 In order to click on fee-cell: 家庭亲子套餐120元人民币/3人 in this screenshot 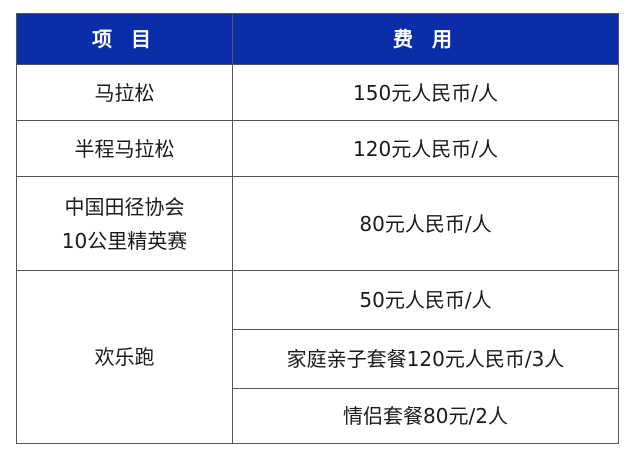, I will do `click(425, 359)`.